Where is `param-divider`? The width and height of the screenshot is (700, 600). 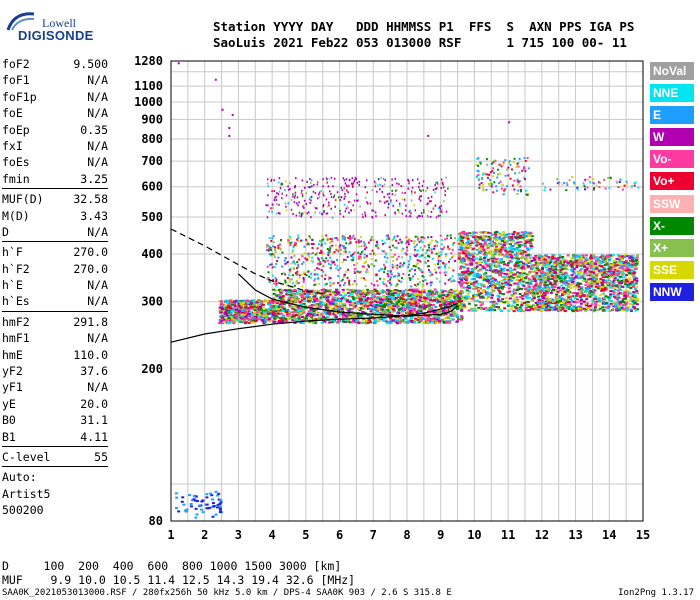 param-divider is located at coordinates (55, 189).